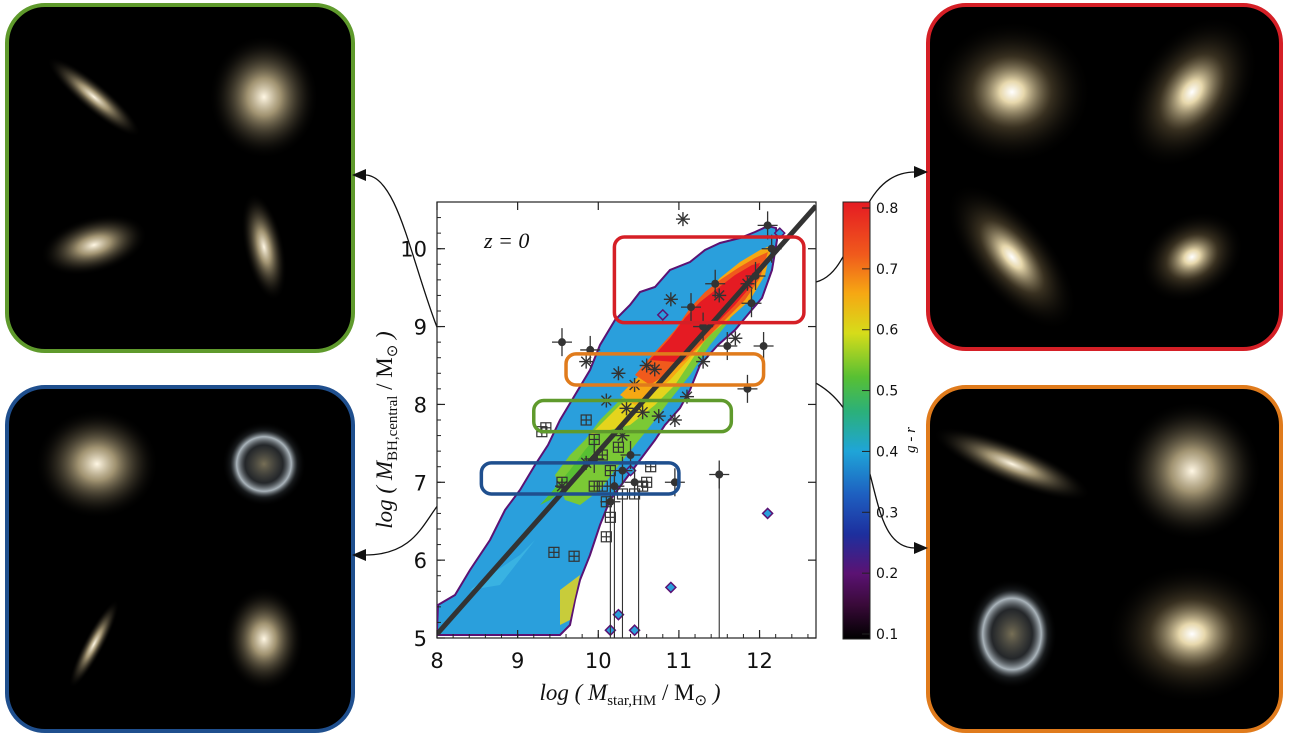  What do you see at coordinates (665, 369) in the screenshot?
I see `selection-box-orange` at bounding box center [665, 369].